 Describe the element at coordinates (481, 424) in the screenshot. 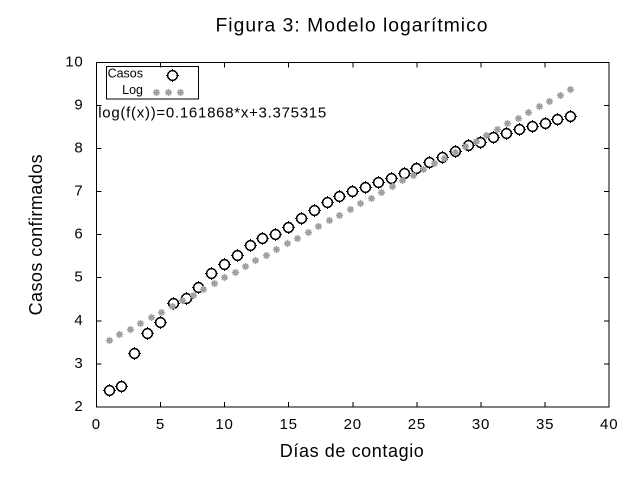

I see `svg-text: 30` at that location.